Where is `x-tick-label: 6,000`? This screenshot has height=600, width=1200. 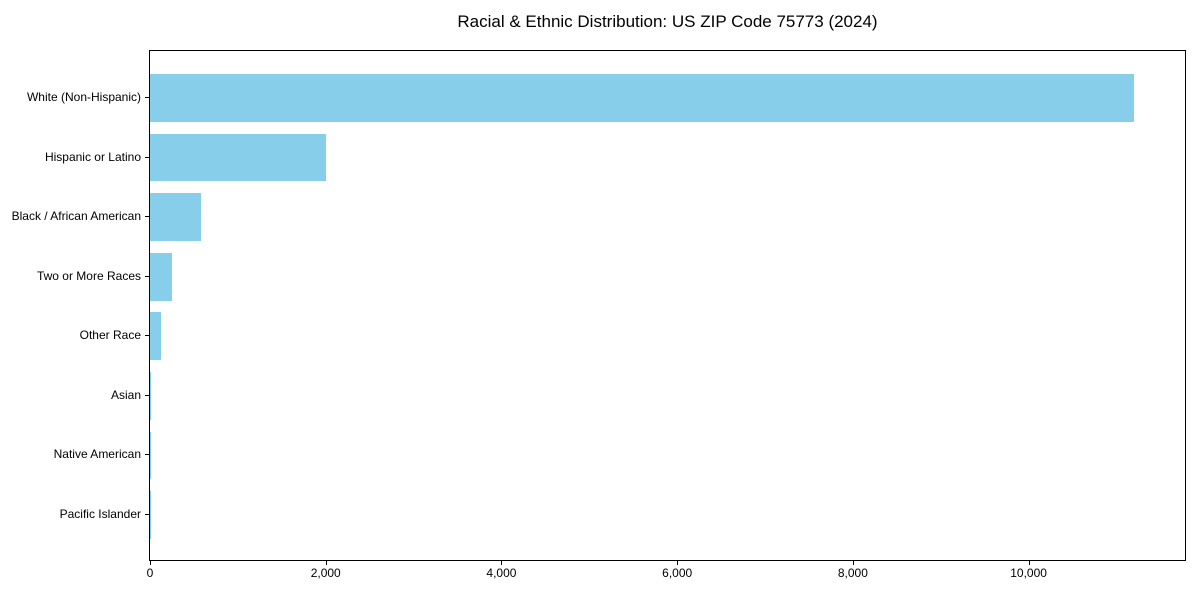
x-tick-label: 6,000 is located at coordinates (677, 573).